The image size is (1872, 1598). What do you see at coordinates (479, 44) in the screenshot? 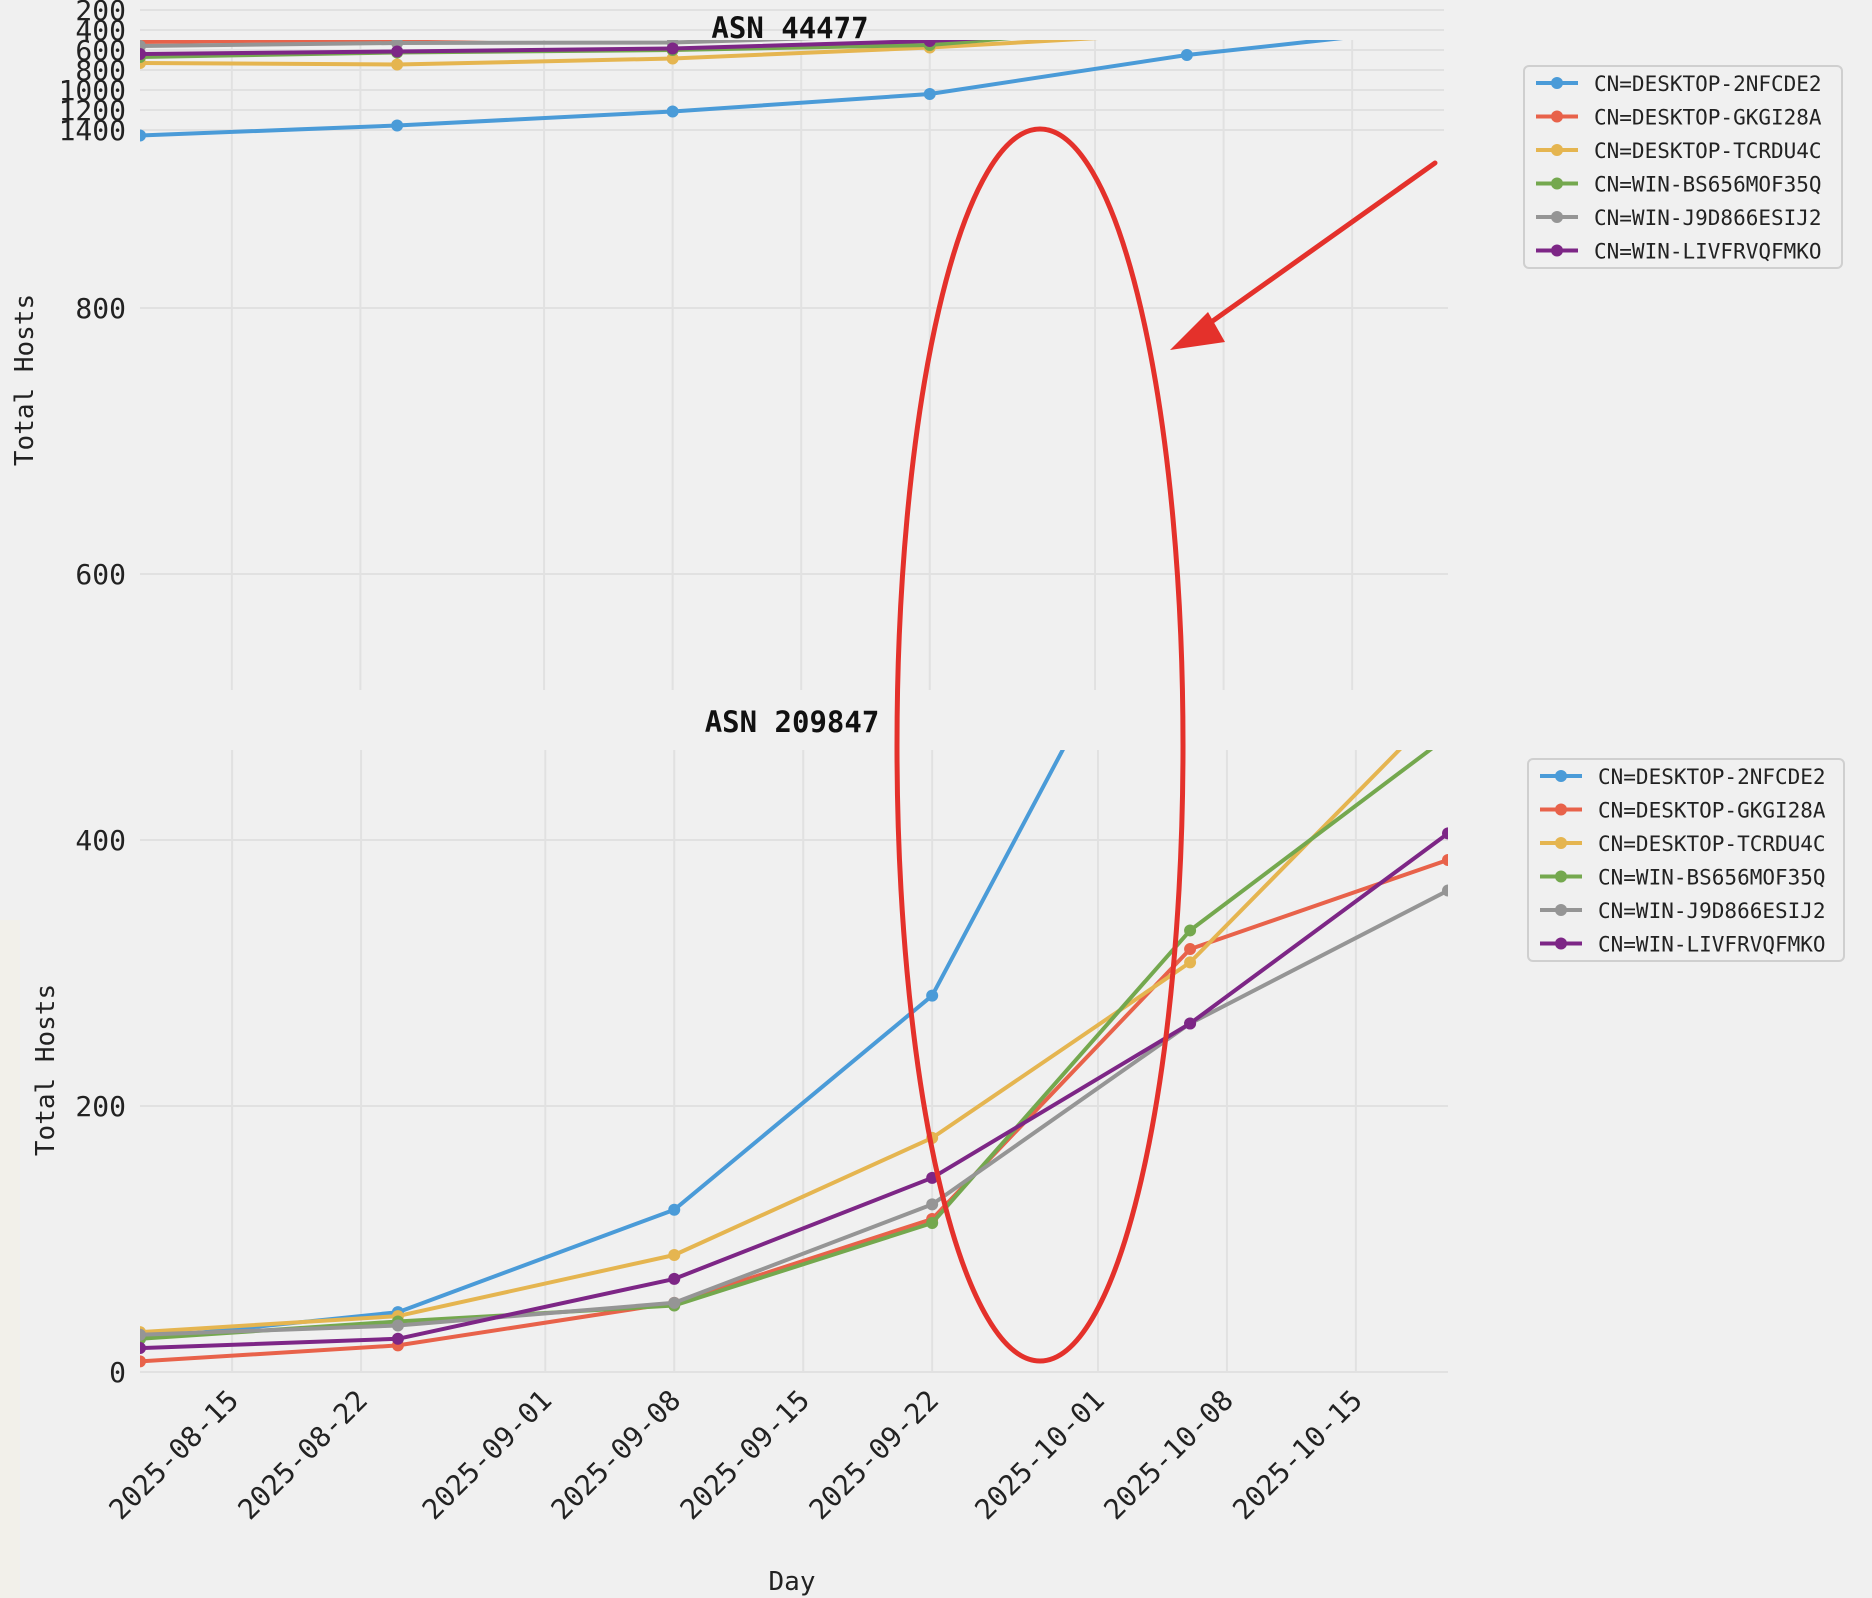
I see `series-line-cn-win-j9d866esij2` at bounding box center [479, 44].